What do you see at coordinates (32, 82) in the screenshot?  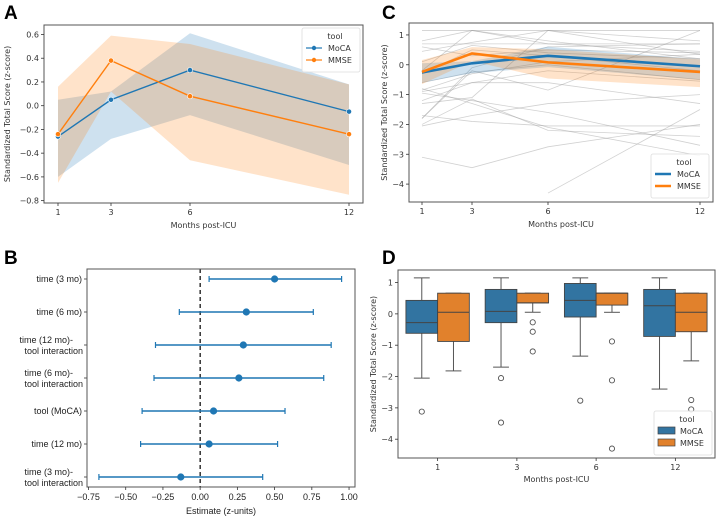 I see `y-tick-label: 0.2` at bounding box center [32, 82].